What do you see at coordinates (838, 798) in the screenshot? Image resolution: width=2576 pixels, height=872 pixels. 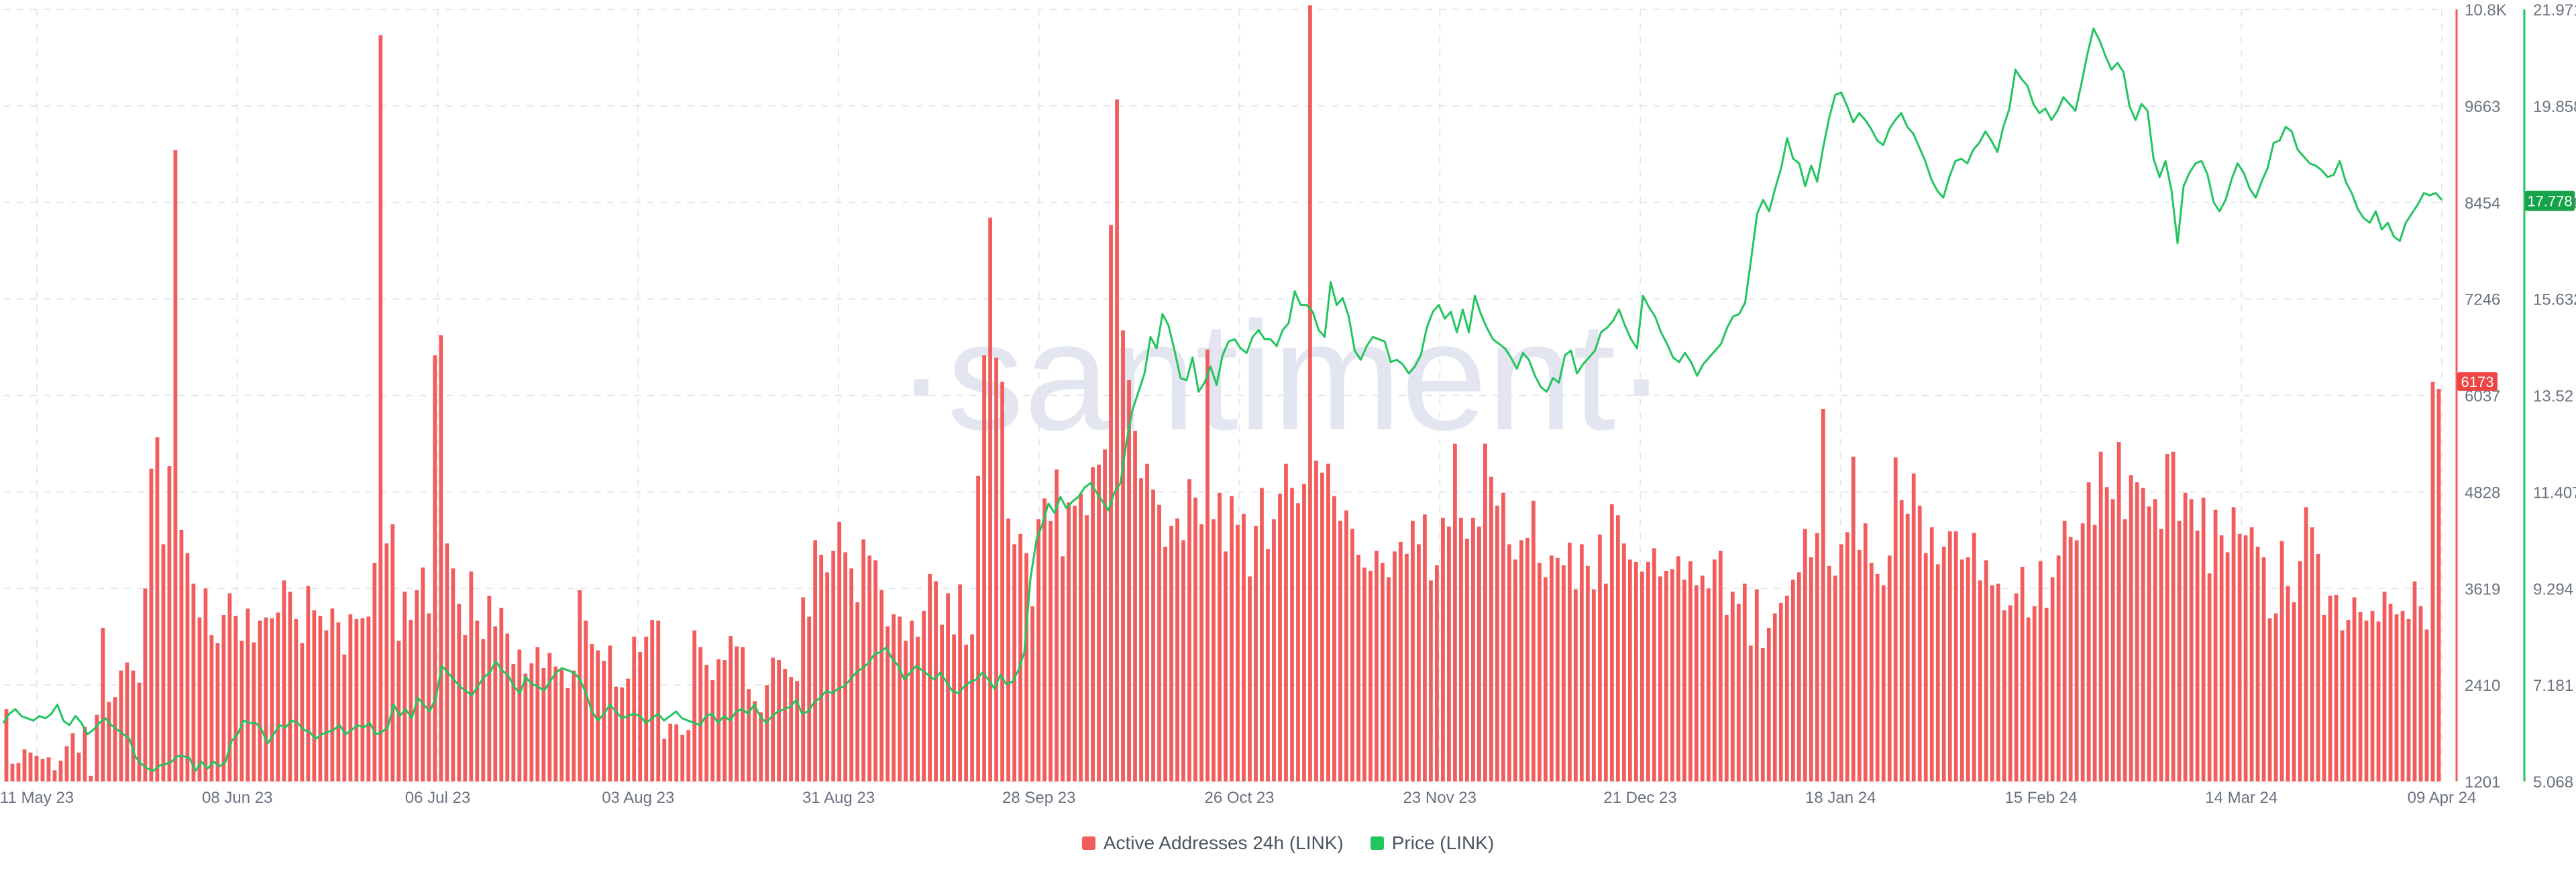 I see `tick-label-x: 31 Aug 23` at bounding box center [838, 798].